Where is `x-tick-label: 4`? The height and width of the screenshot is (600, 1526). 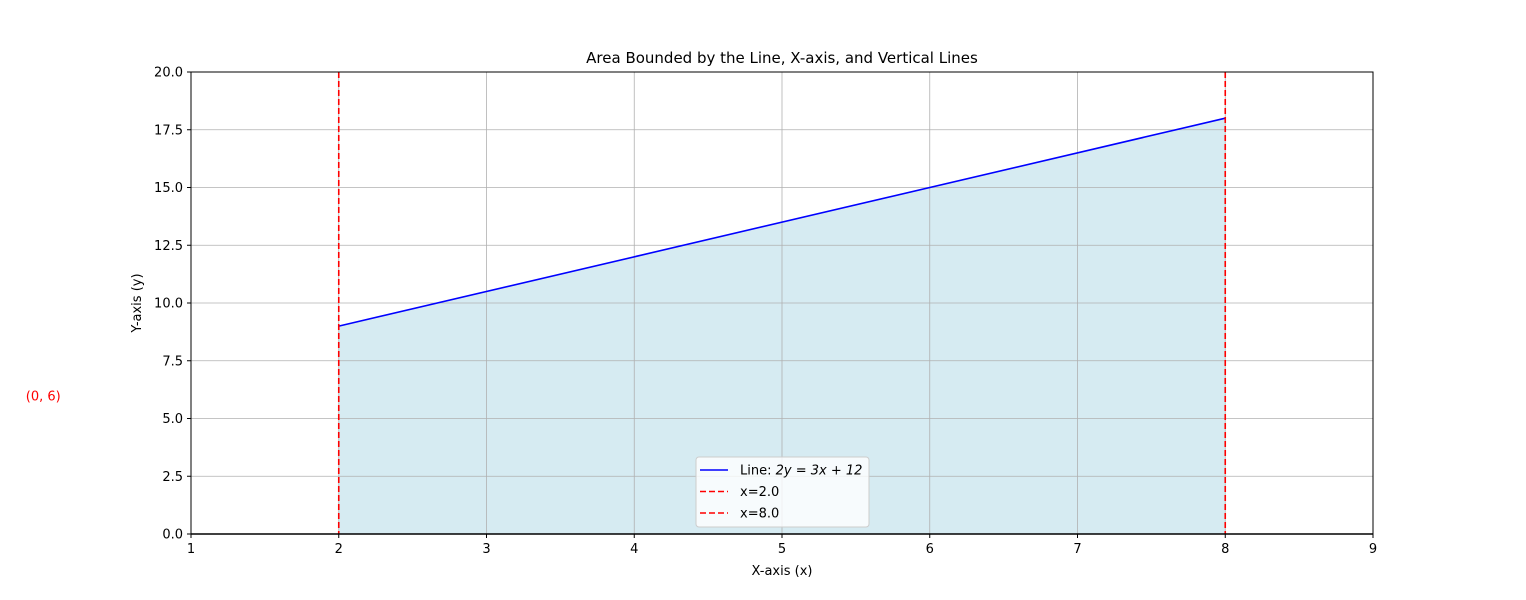 x-tick-label: 4 is located at coordinates (634, 549).